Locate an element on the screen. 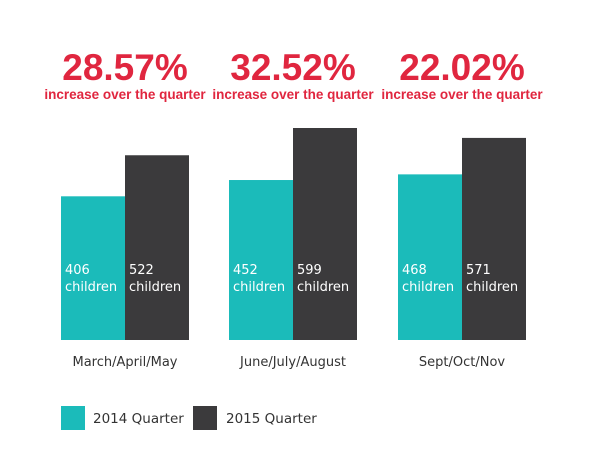 This screenshot has width=600, height=450. bar-label-2014-1: 406 children is located at coordinates (91, 279).